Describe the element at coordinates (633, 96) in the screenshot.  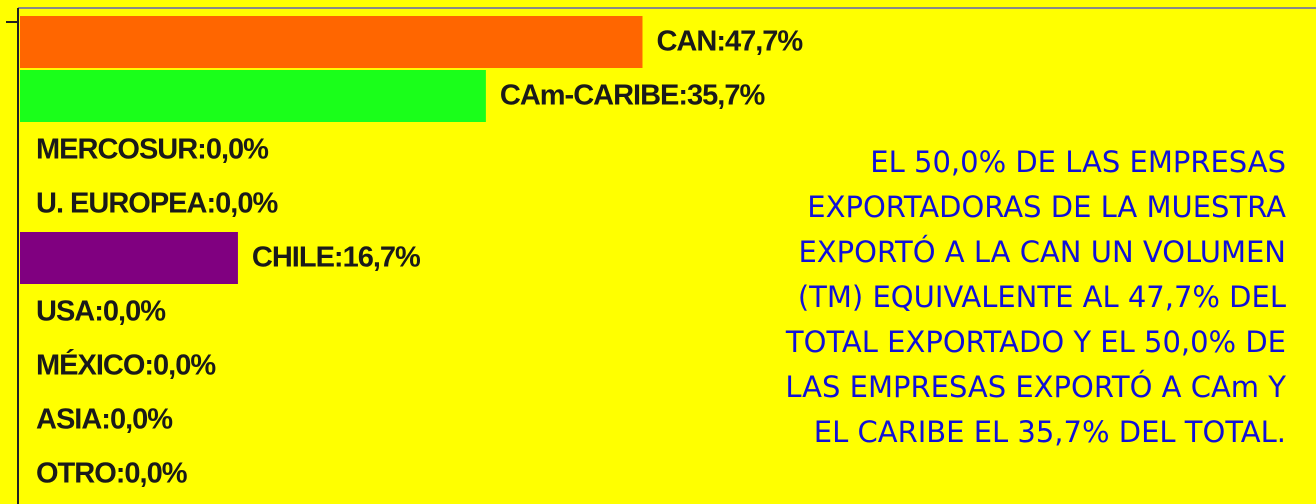
I see `value-label: CAm-CARIBE:35,7%` at that location.